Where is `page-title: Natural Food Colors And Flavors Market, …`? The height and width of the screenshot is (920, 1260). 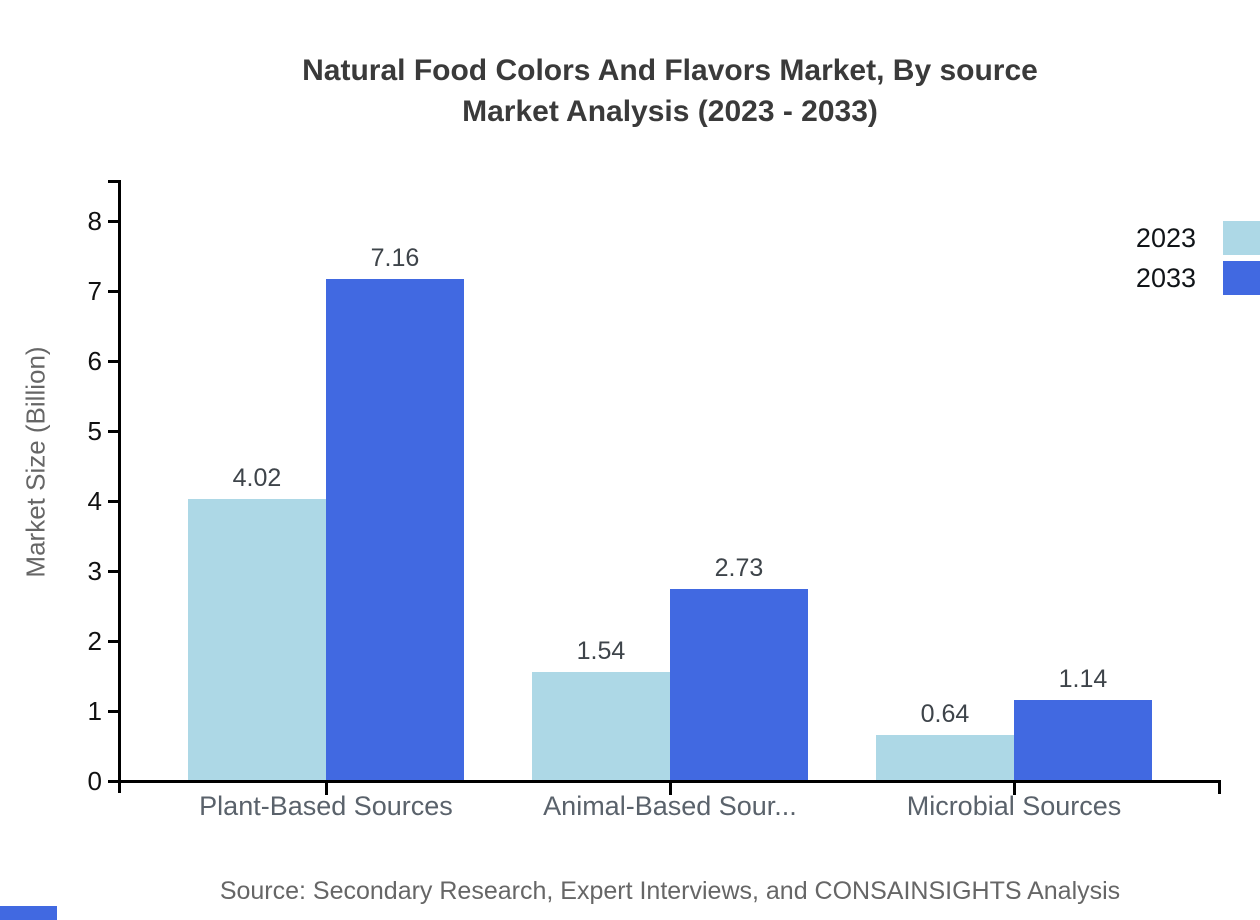 page-title: Natural Food Colors And Flavors Market, … is located at coordinates (670, 91).